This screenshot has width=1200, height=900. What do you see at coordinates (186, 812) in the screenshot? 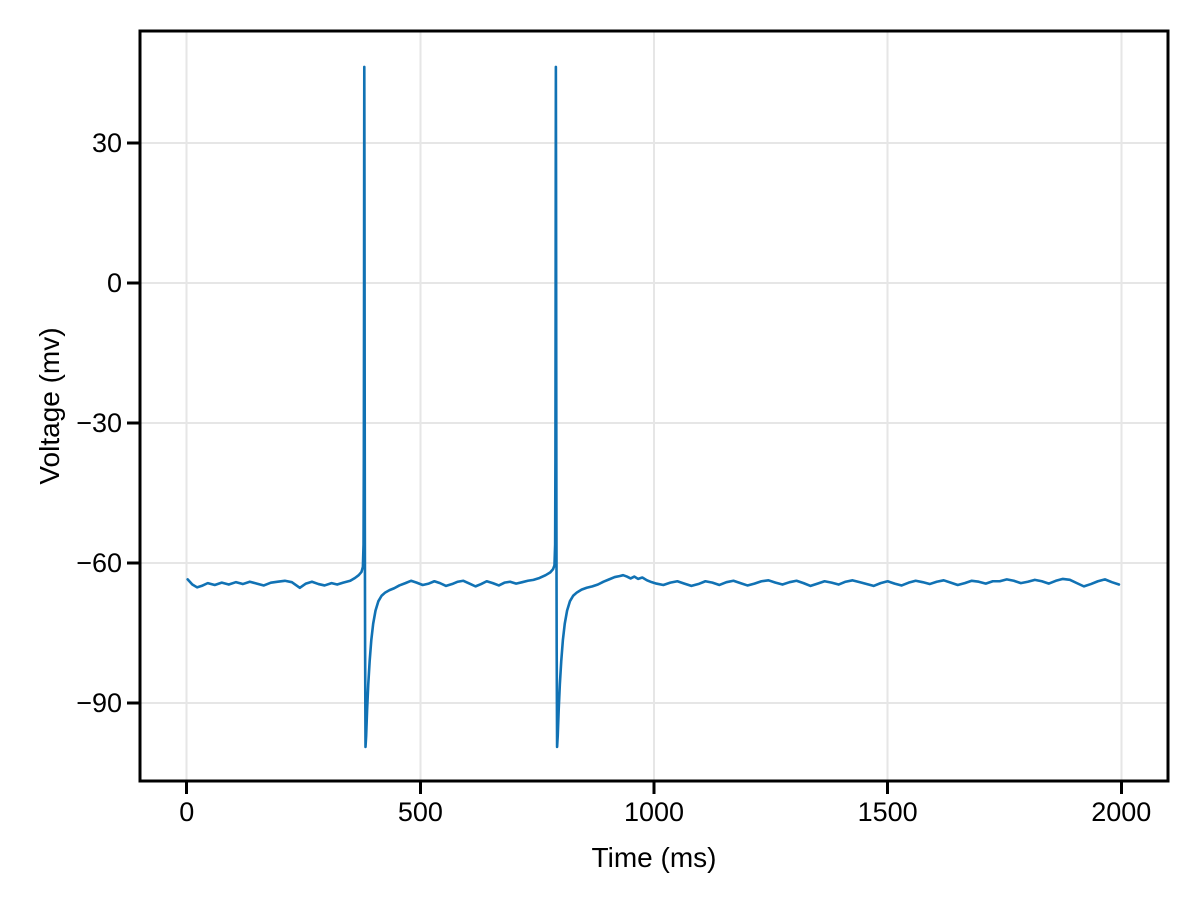
I see `x-tick-label: 0` at bounding box center [186, 812].